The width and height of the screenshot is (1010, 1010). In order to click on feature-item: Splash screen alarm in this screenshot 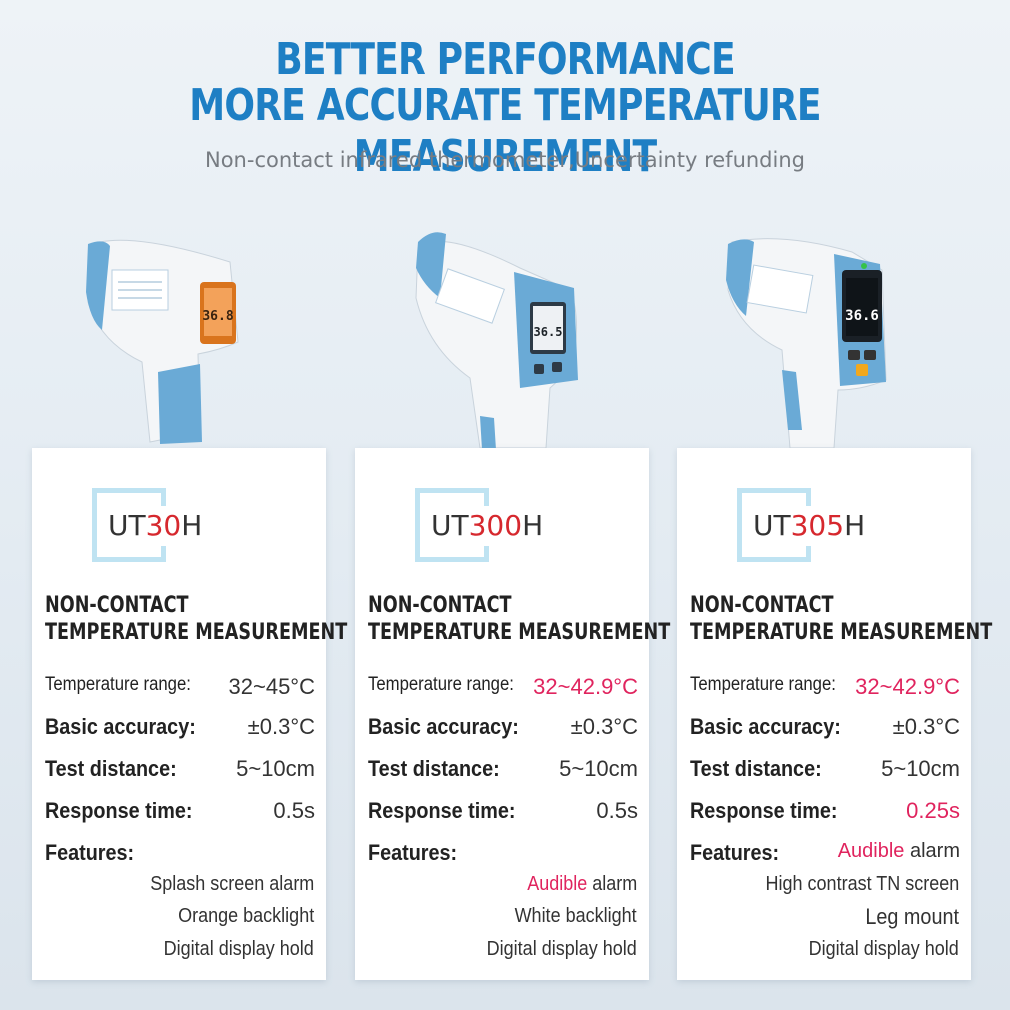, I will do `click(231, 884)`.